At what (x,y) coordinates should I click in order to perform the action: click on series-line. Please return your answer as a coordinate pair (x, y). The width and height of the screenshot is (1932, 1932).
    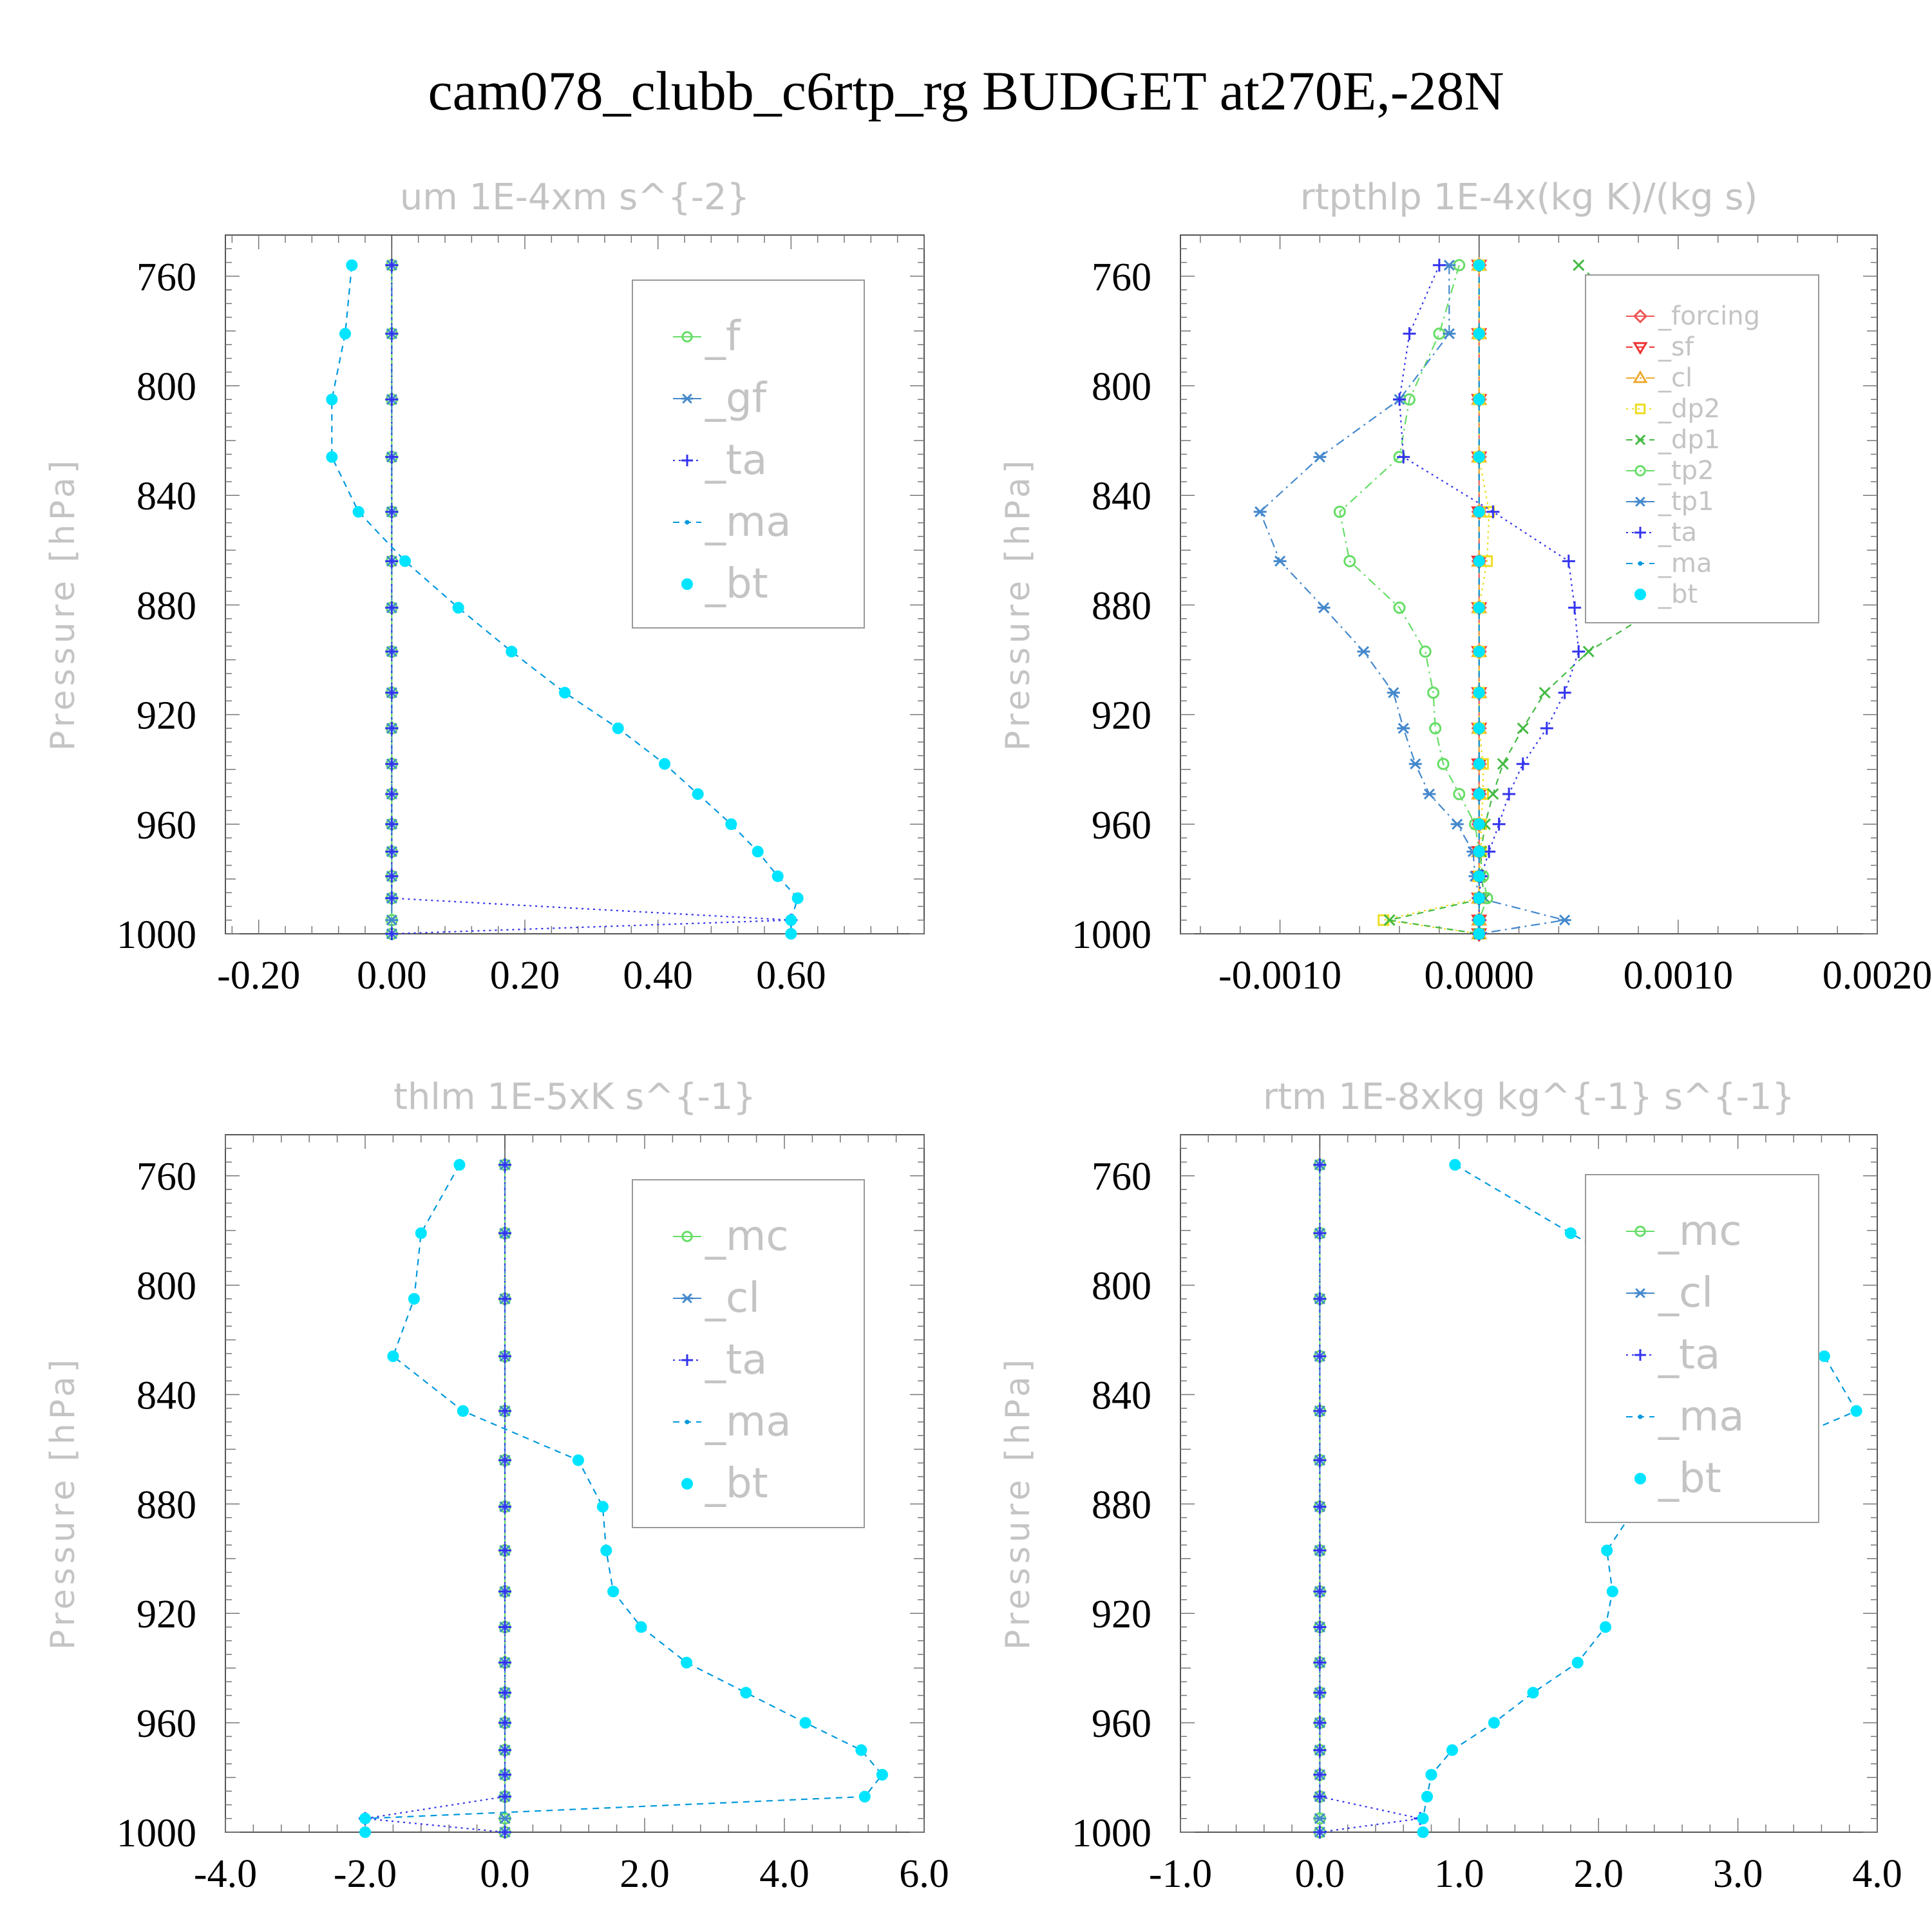
    Looking at the image, I should click on (1412, 600).